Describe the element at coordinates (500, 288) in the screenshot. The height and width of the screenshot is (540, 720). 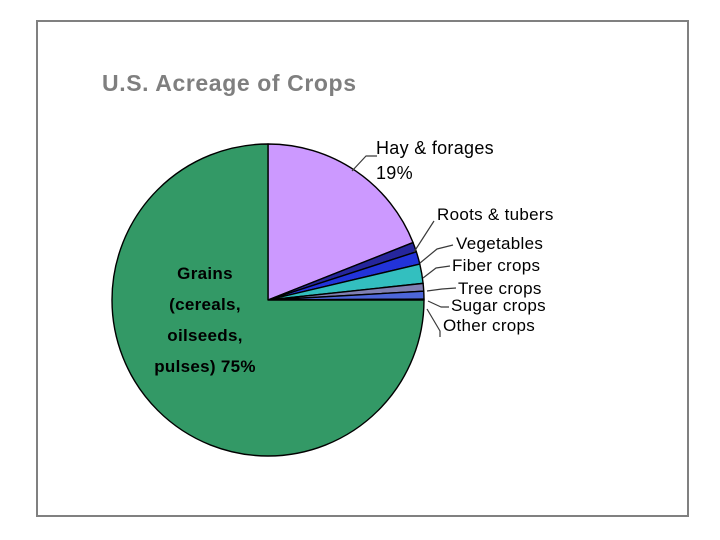
I see `label-tree-crops: Tree crops` at that location.